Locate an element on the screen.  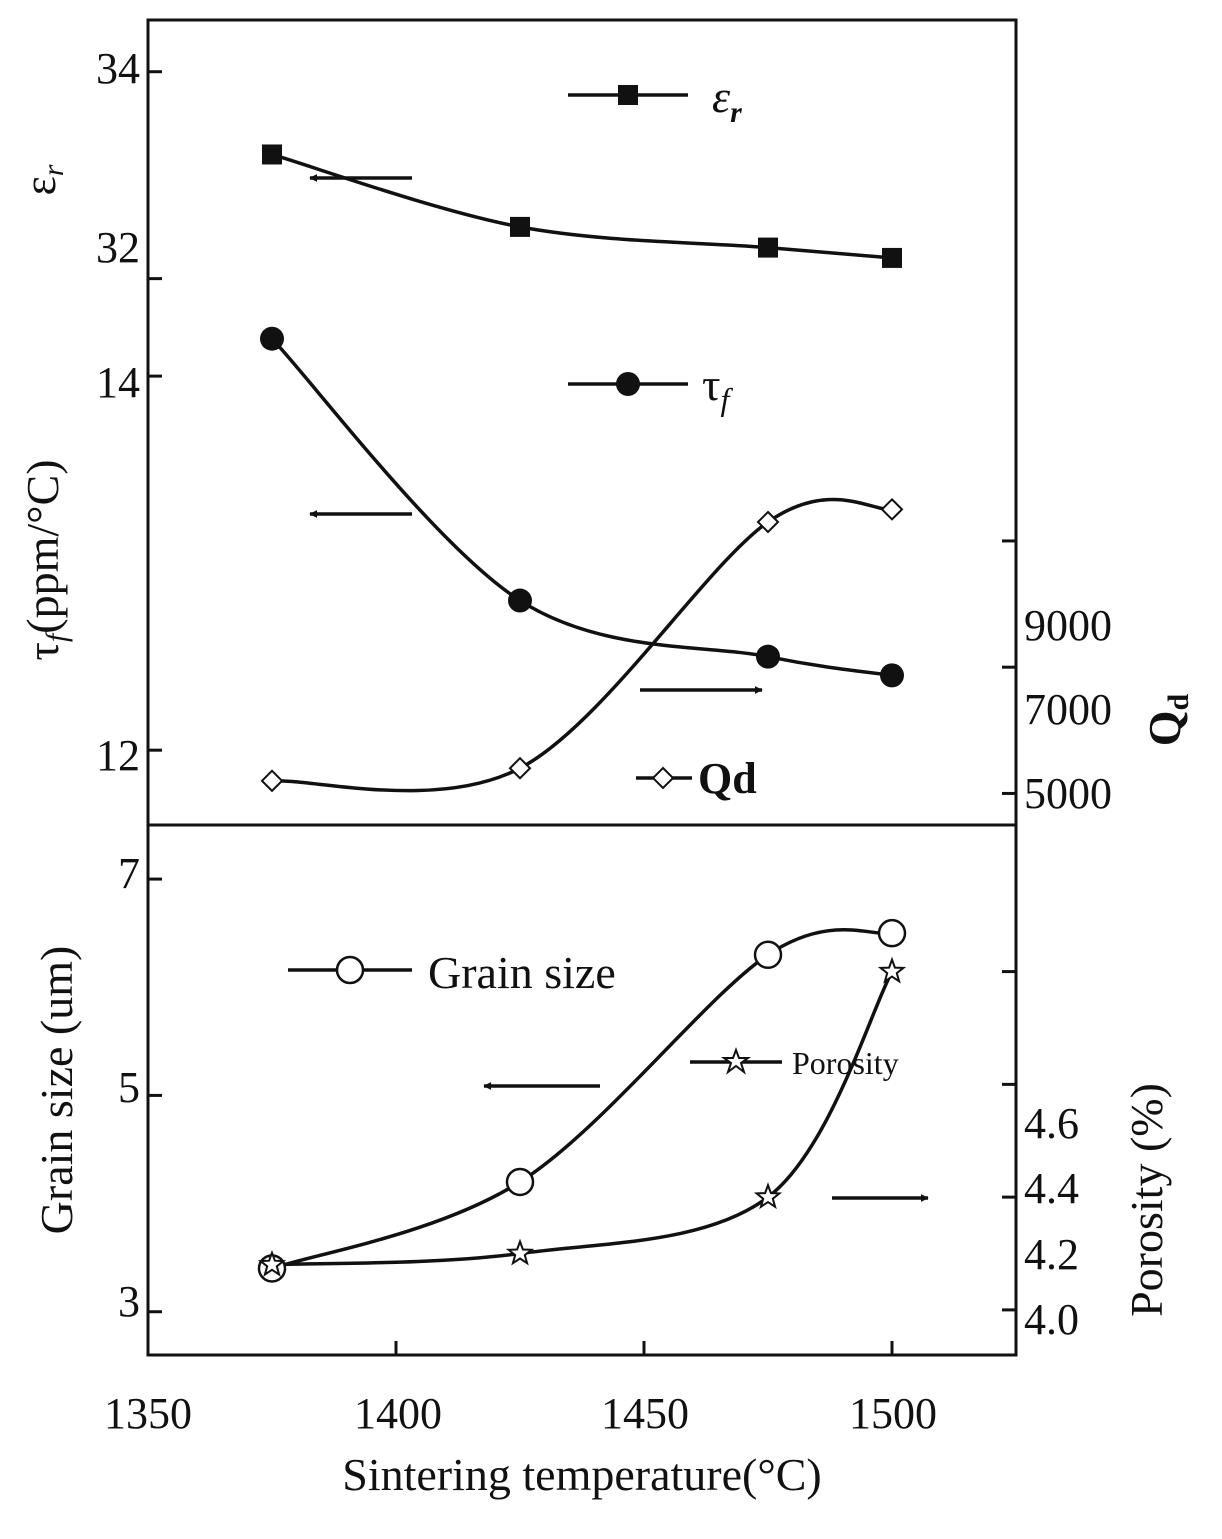
legend-label-qd: Qd is located at coordinates (727, 778).